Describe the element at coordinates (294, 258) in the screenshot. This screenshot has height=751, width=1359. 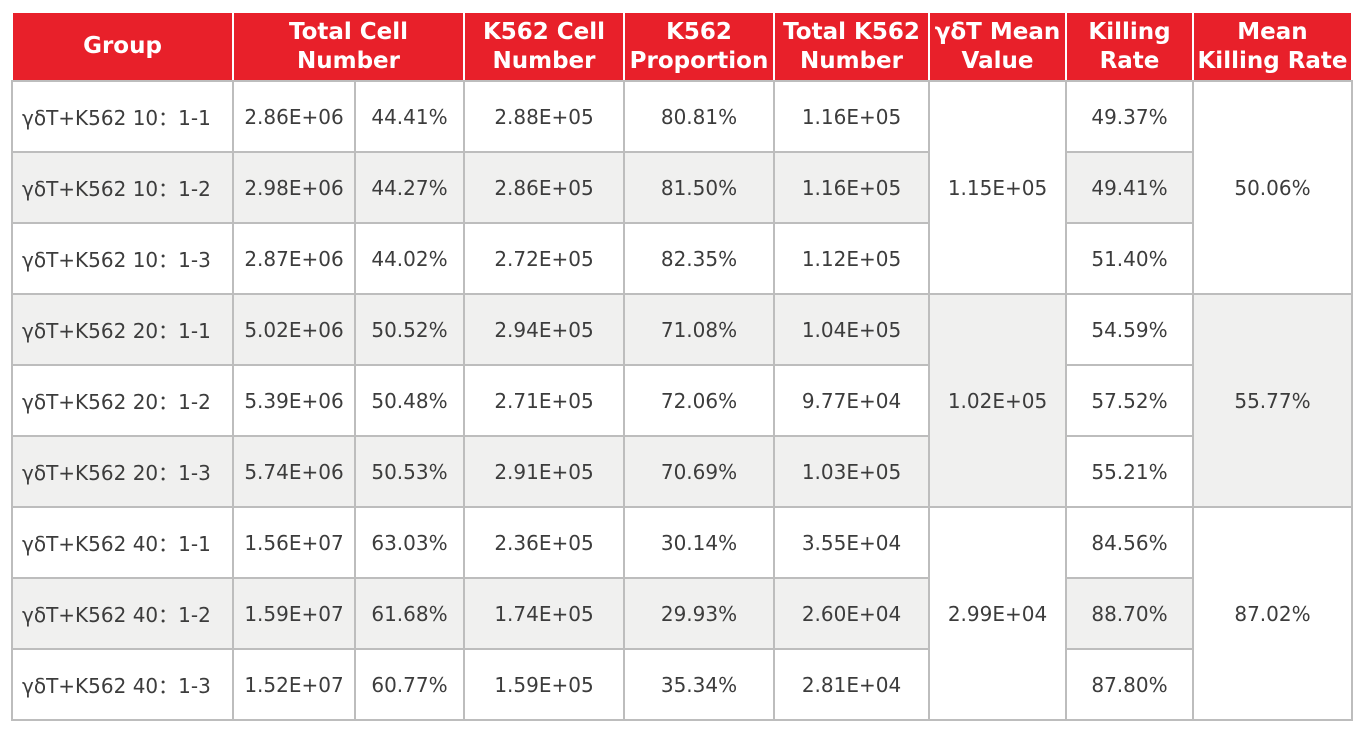
I see `total-cell-cell: 2.87E+06` at that location.